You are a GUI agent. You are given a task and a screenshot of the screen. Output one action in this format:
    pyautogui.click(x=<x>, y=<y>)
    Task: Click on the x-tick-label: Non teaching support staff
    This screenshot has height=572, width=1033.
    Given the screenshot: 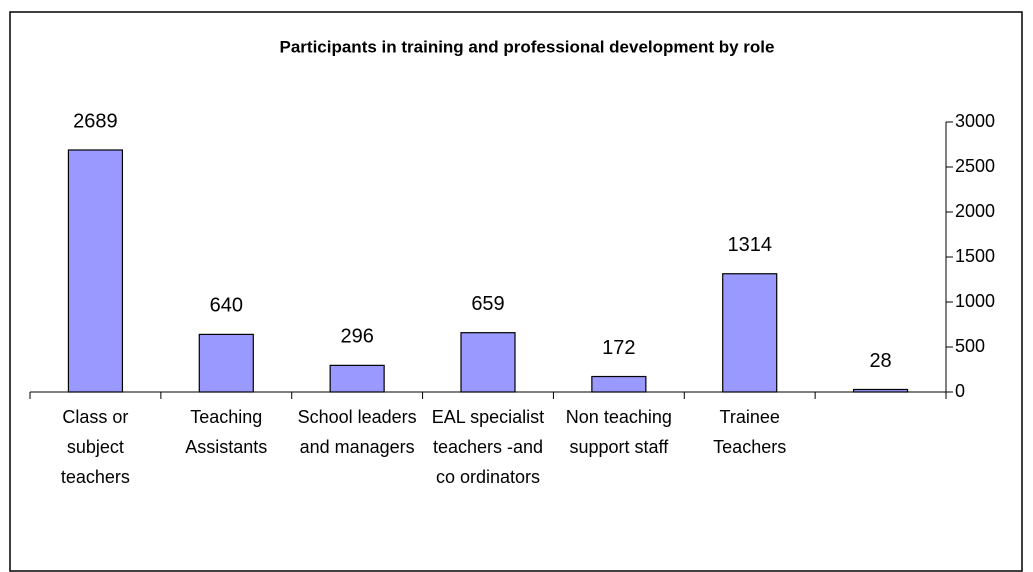 What is the action you would take?
    pyautogui.click(x=618, y=432)
    